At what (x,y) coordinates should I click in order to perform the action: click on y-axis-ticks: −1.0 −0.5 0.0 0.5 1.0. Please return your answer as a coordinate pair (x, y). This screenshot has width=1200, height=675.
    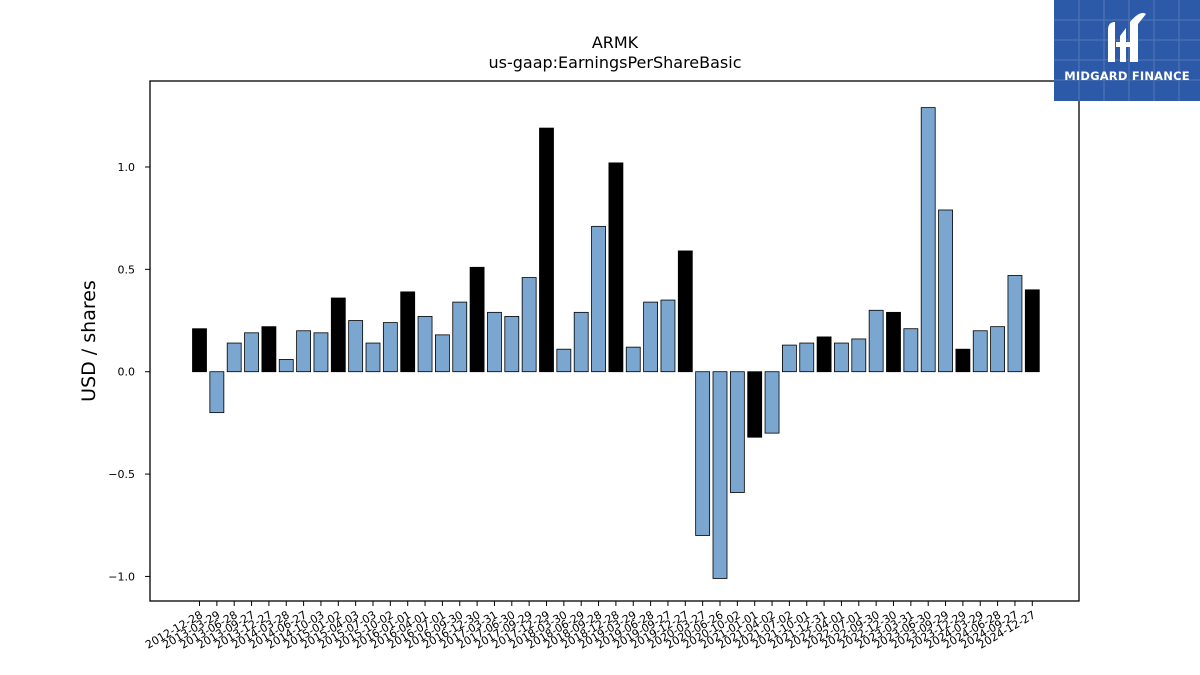
    Looking at the image, I should click on (129, 372).